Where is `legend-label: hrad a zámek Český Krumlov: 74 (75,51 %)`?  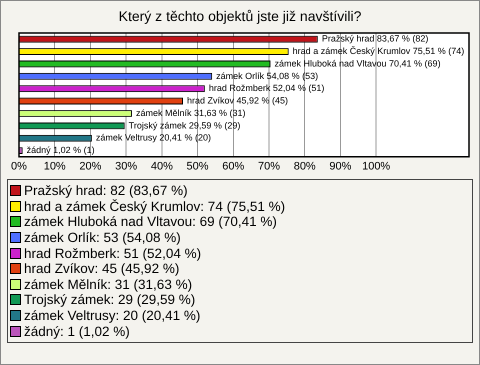 legend-label: hrad a zámek Český Krumlov: 74 (75,51 %) is located at coordinates (155, 206).